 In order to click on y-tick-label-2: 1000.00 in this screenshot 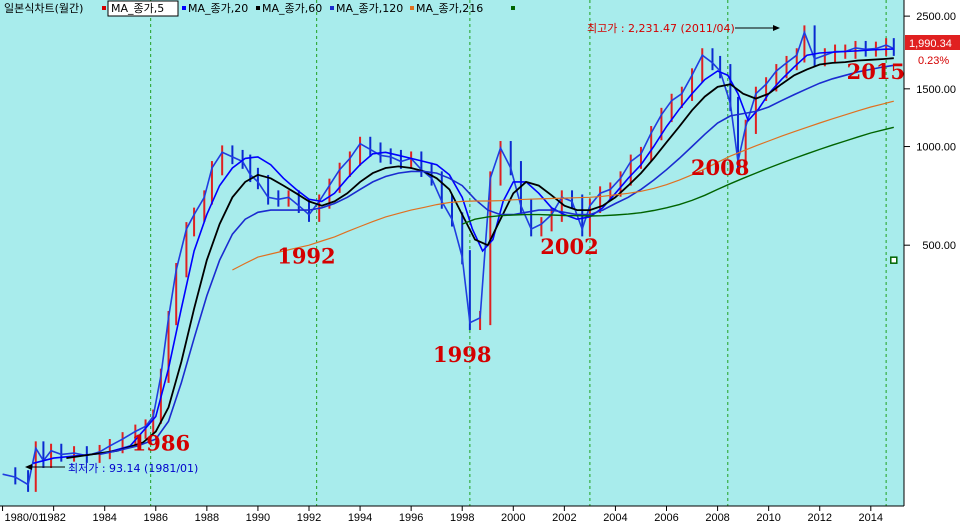, I will do `click(936, 148)`.